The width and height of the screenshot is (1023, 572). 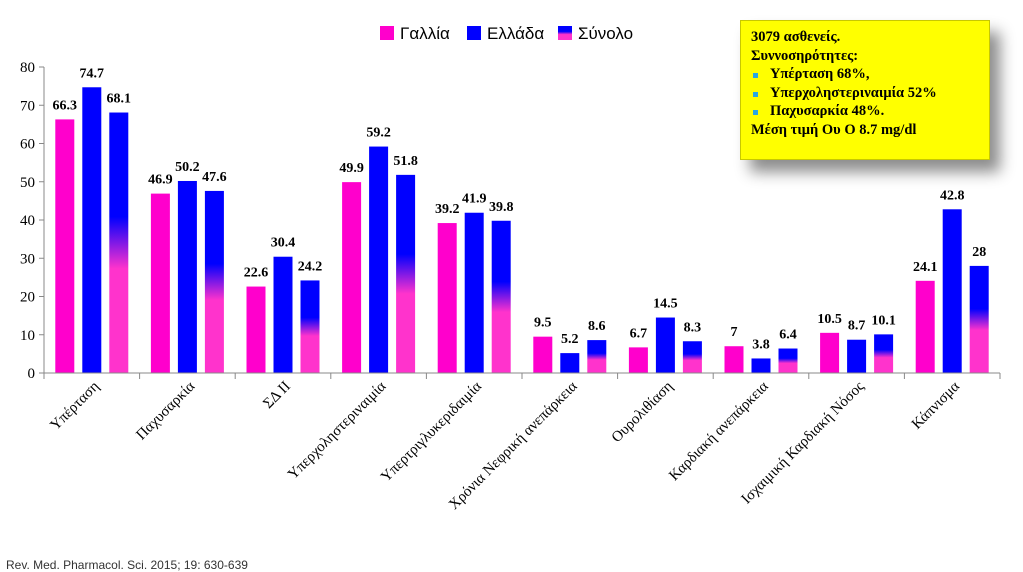 What do you see at coordinates (92, 73) in the screenshot?
I see `data-label: 74.7` at bounding box center [92, 73].